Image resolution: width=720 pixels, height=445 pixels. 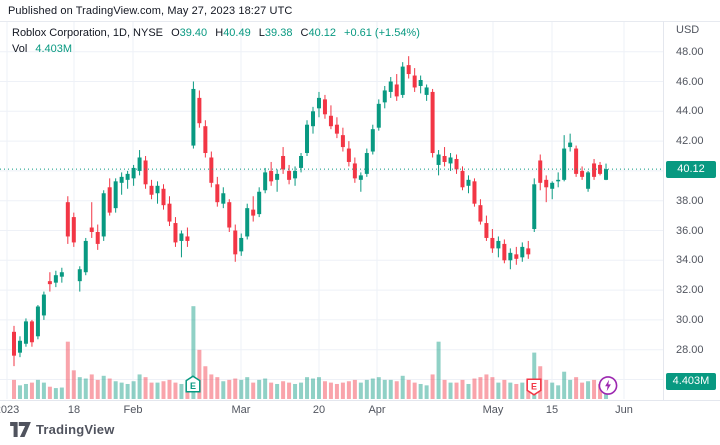 What do you see at coordinates (690, 200) in the screenshot?
I see `price-tick-label: 38.00` at bounding box center [690, 200].